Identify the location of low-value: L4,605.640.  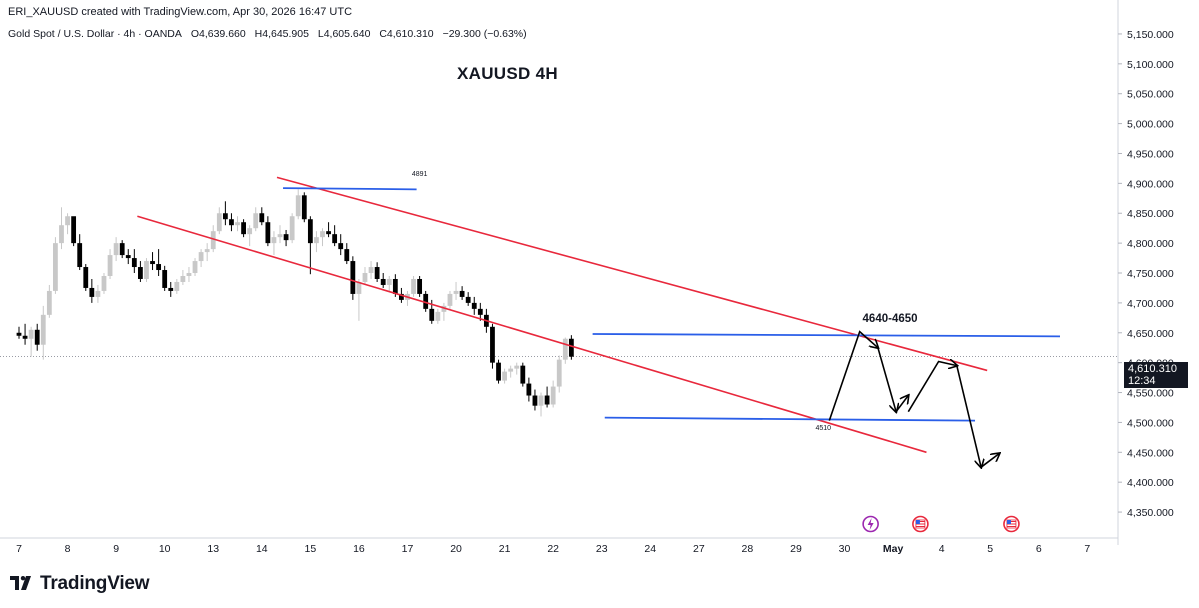
(344, 34).